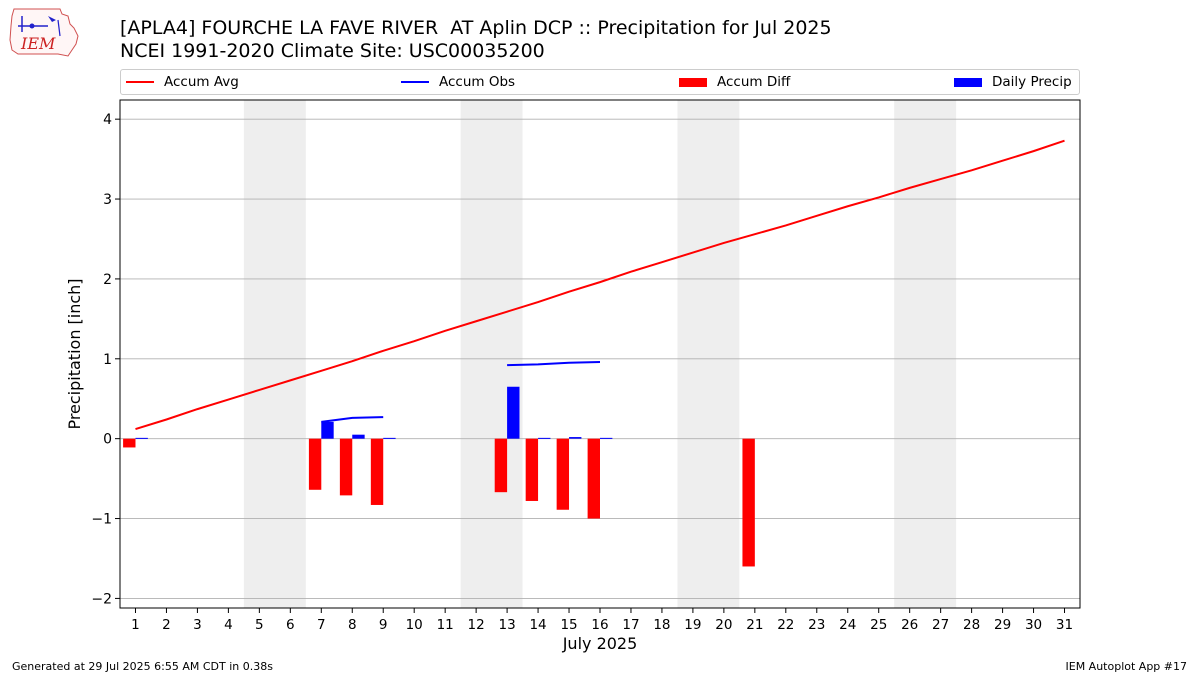 Image resolution: width=1200 pixels, height=675 pixels. What do you see at coordinates (1126, 666) in the screenshot?
I see `app-credit: IEM Autoplot App #17` at bounding box center [1126, 666].